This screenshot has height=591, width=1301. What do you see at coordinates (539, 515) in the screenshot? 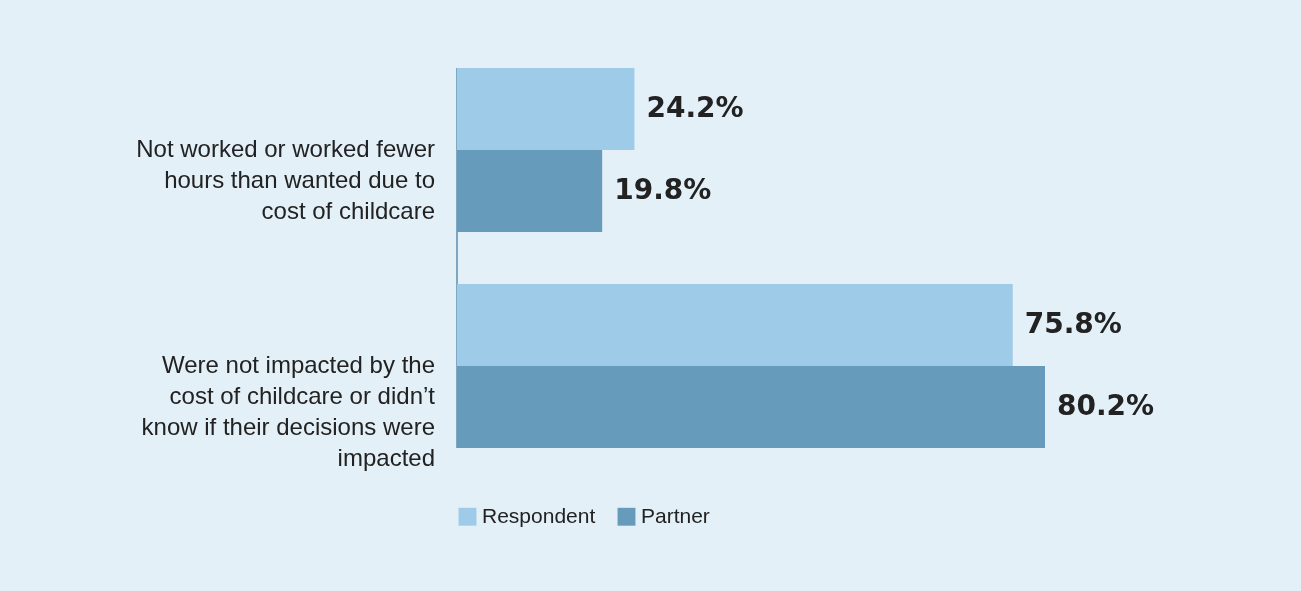
I see `legend-label: Respondent` at bounding box center [539, 515].